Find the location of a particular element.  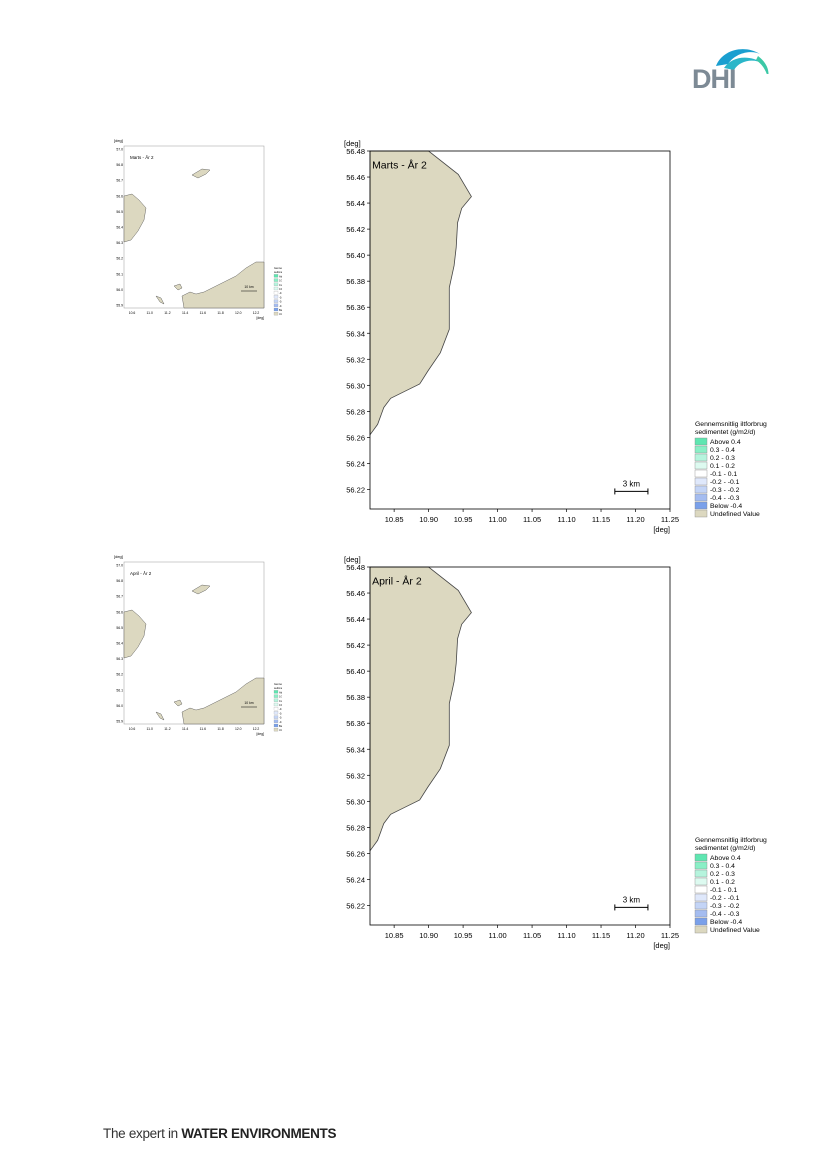

overview-island is located at coordinates (201, 173).